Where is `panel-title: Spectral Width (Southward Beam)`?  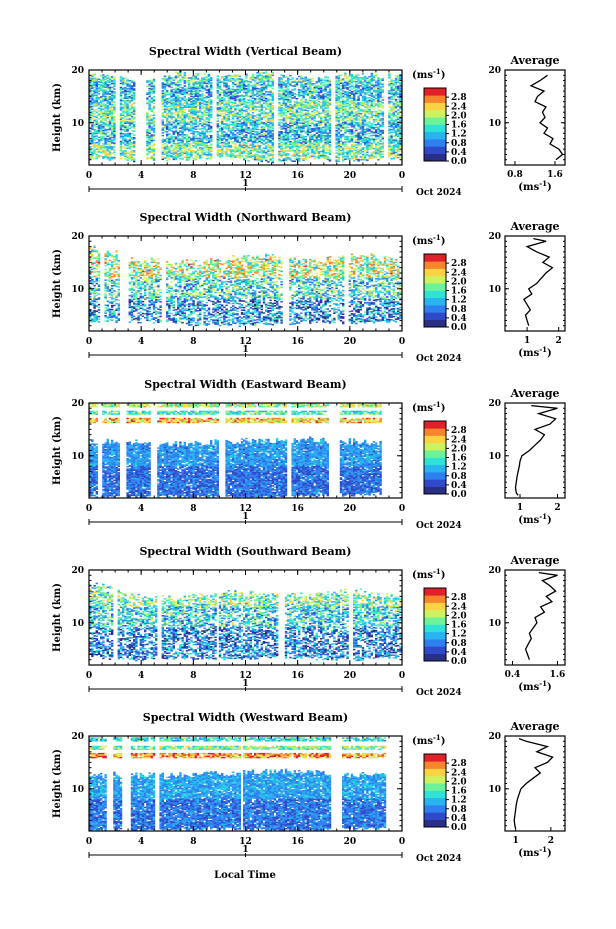
panel-title: Spectral Width (Southward Beam) is located at coordinates (245, 551).